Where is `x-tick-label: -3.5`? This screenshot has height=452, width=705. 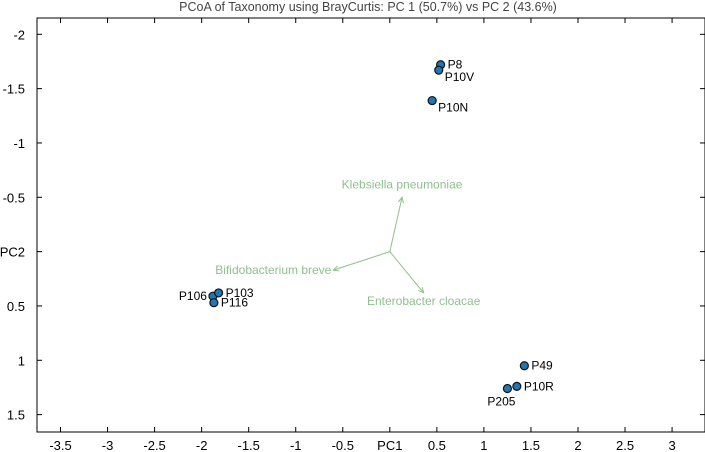
x-tick-label: -3.5 is located at coordinates (60, 445).